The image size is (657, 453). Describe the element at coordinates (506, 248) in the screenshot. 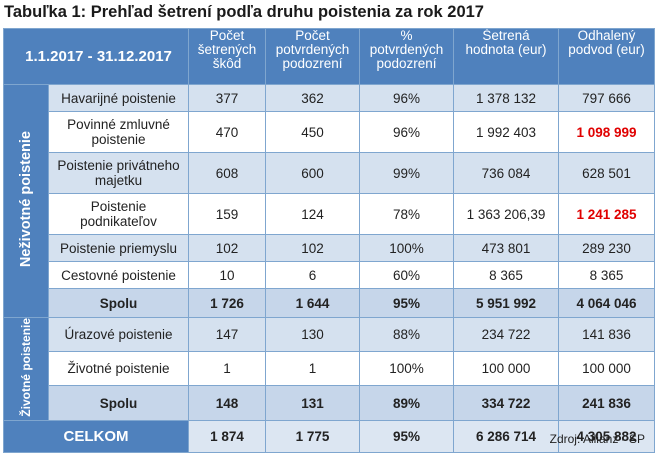

I see `cell-value: 473 801` at that location.